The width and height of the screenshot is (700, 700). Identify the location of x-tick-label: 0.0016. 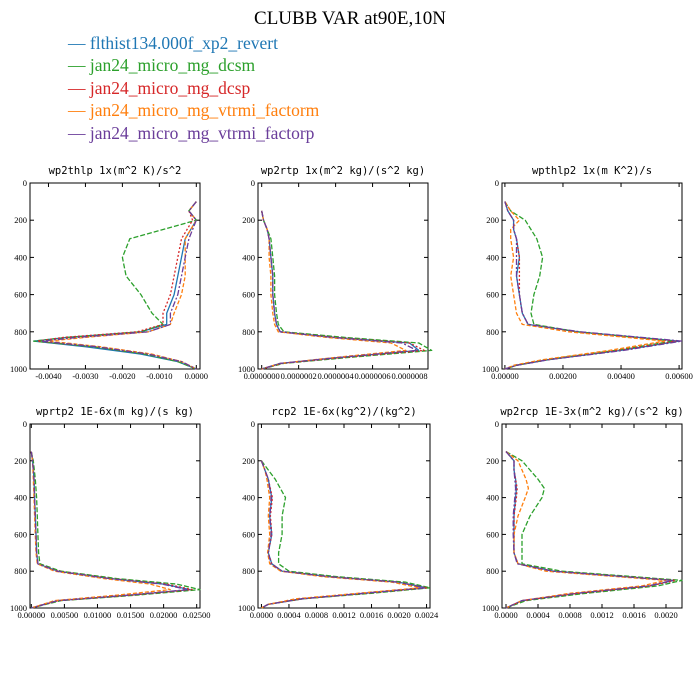
(633, 615).